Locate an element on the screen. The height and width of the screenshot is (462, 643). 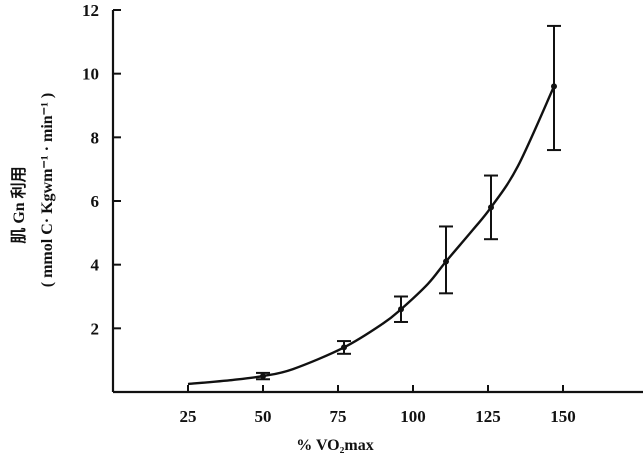
y-tick-label-3: 8 is located at coordinates (95, 137).